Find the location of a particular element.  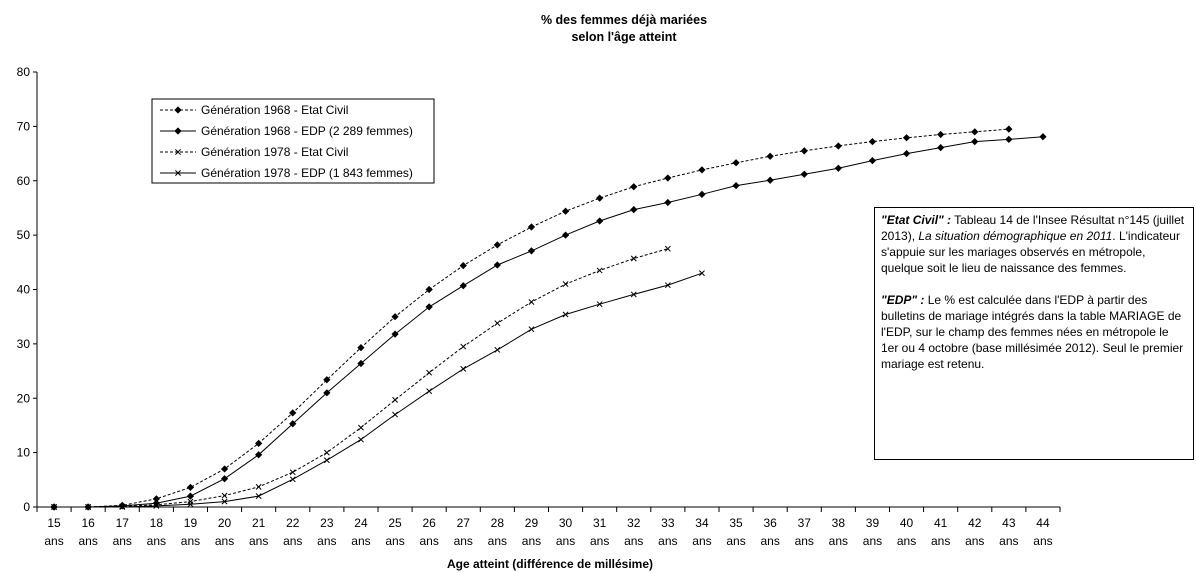

legend-box is located at coordinates (293, 141).